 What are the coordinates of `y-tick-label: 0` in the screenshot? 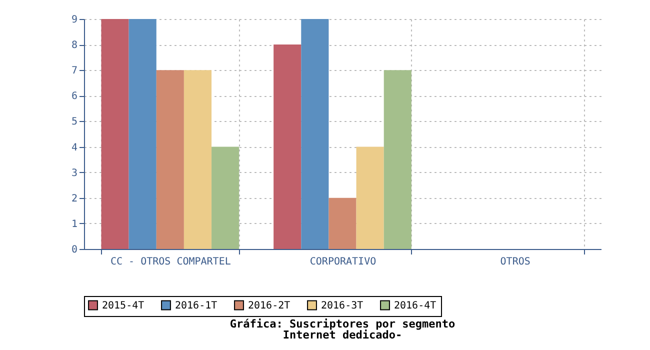 It's located at (74, 250).